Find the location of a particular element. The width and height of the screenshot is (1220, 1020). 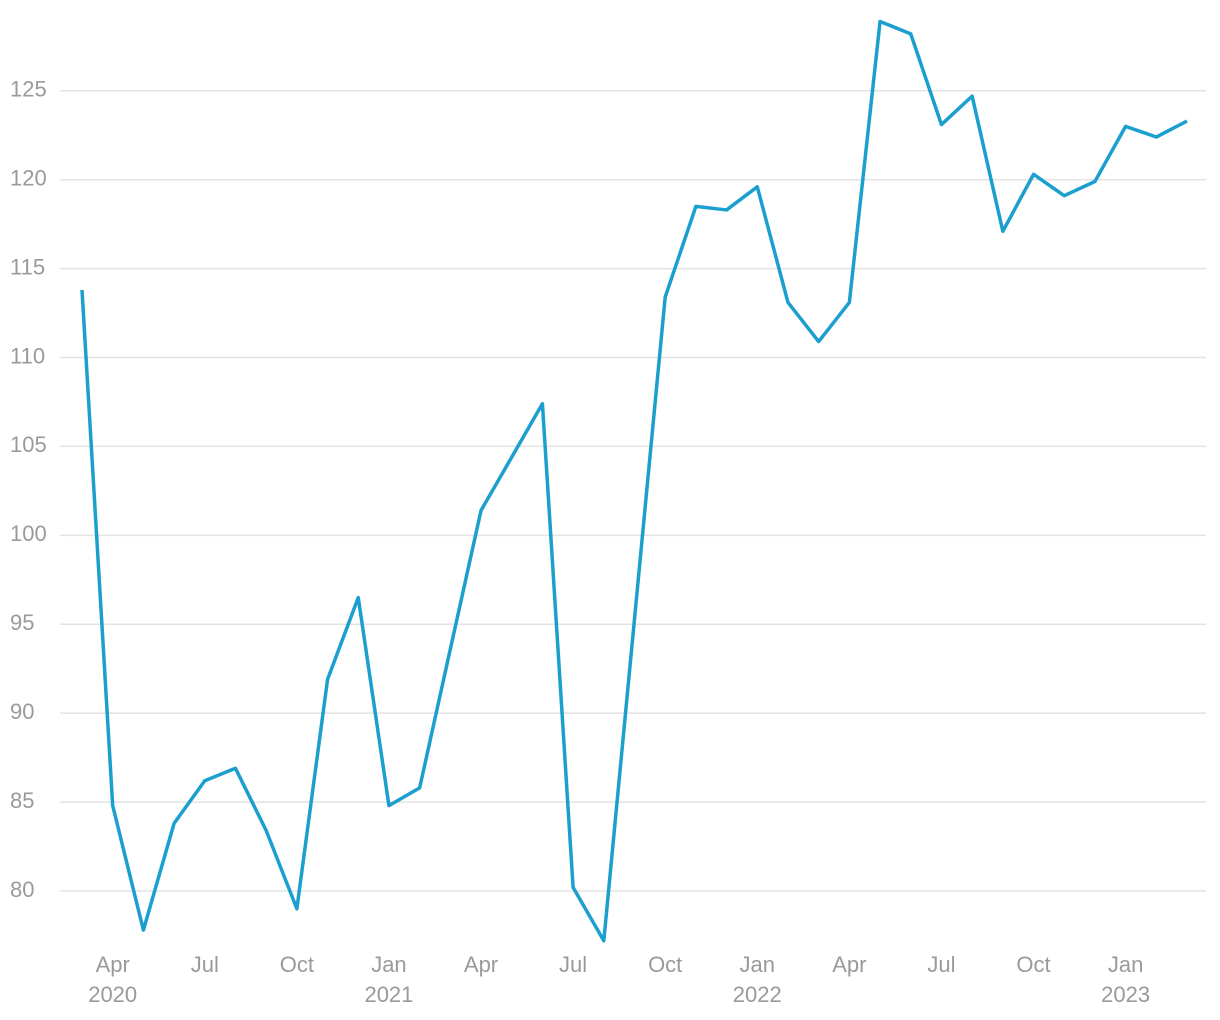

x-year-label: 2020 is located at coordinates (112, 994).